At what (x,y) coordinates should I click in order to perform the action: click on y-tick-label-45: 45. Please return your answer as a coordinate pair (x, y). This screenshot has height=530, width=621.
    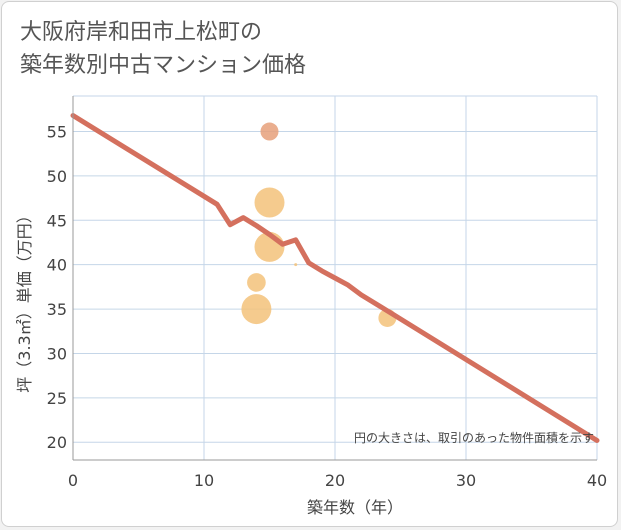
    Looking at the image, I should click on (57, 220).